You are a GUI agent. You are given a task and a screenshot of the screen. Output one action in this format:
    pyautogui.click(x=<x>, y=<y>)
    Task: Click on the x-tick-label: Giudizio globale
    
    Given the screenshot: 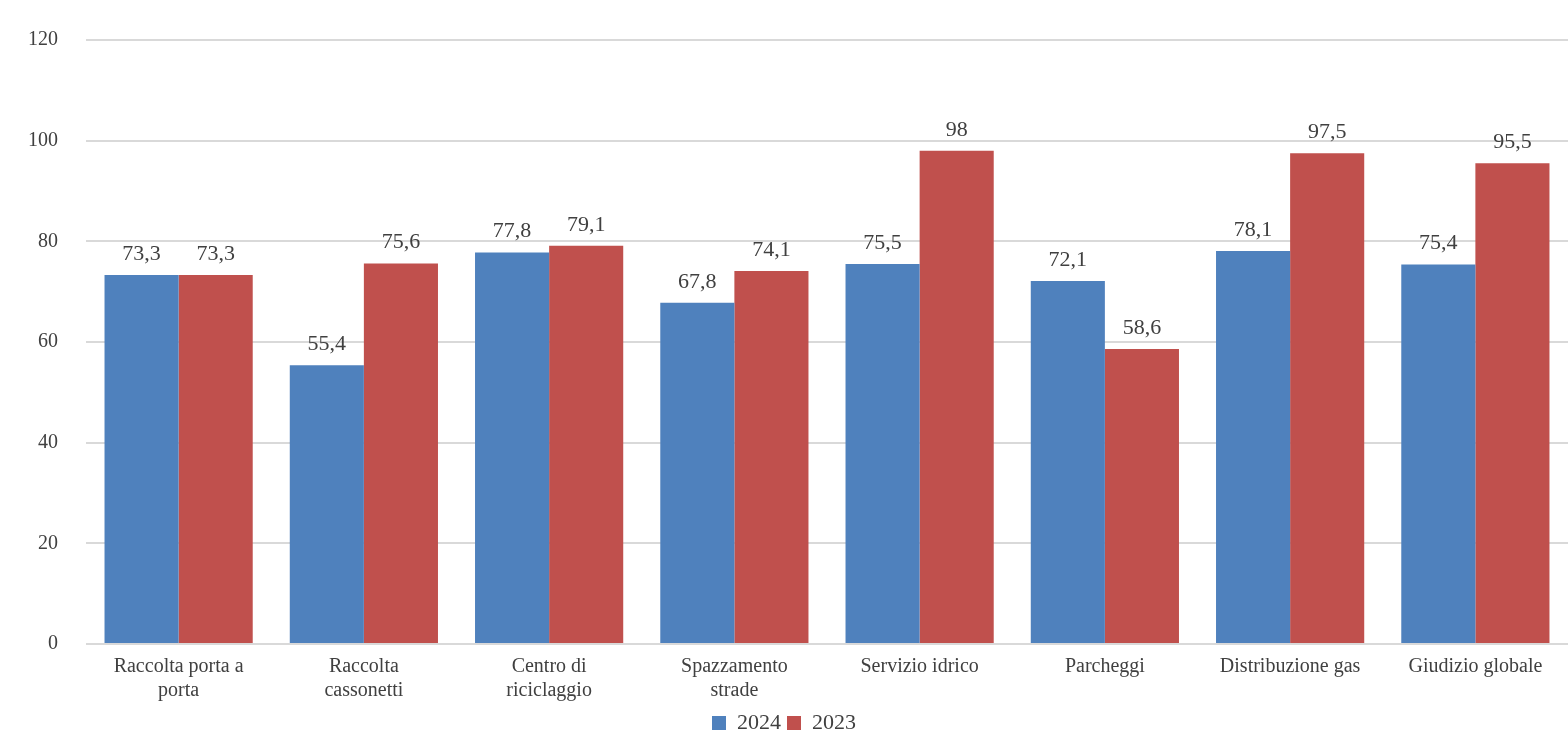 What is the action you would take?
    pyautogui.click(x=1475, y=666)
    